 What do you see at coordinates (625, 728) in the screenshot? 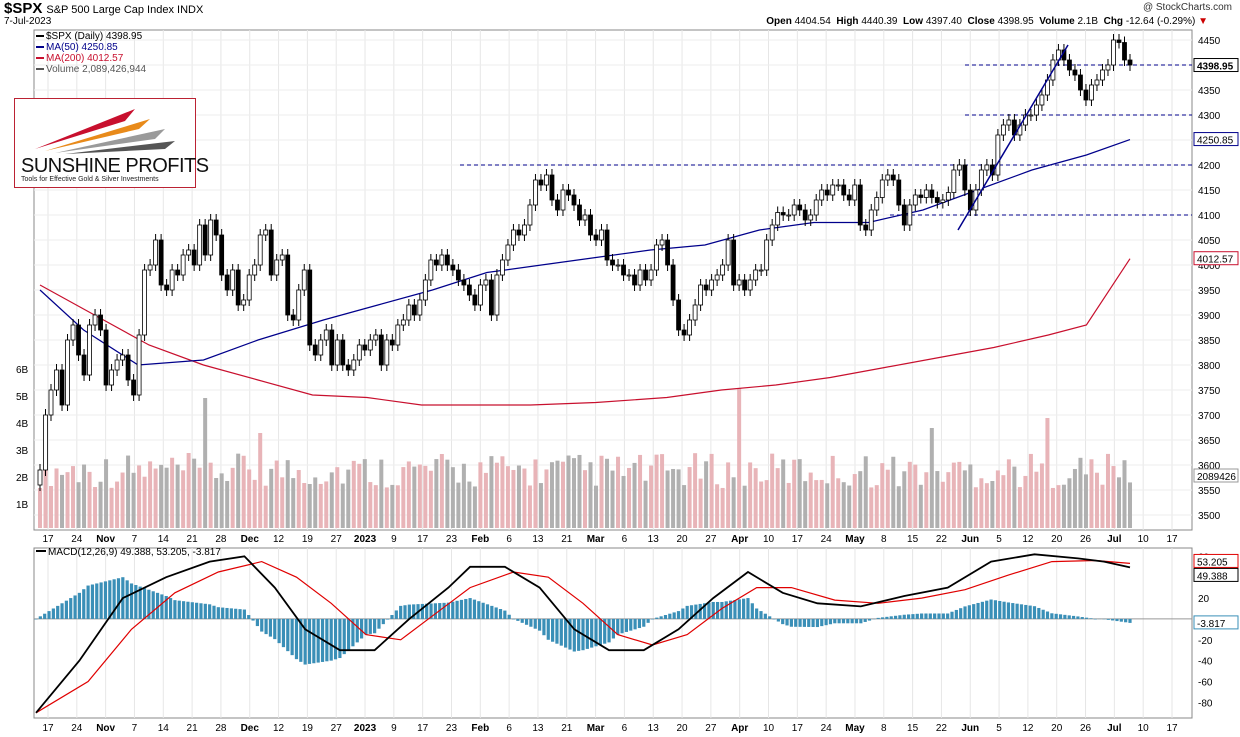
I see `x-tick-label: 6` at bounding box center [625, 728].